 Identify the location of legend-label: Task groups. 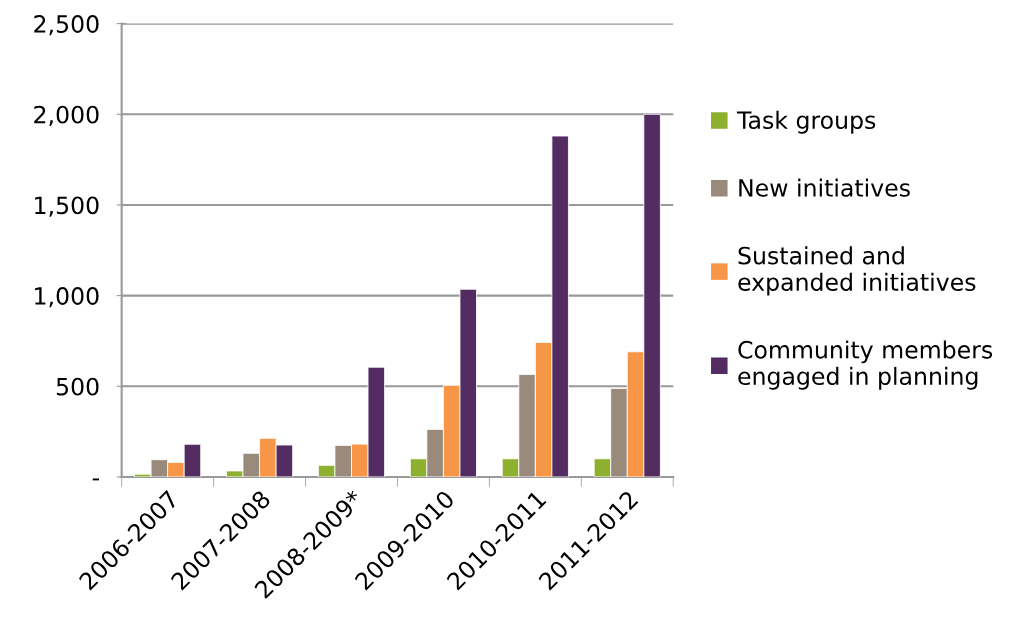
(806, 122).